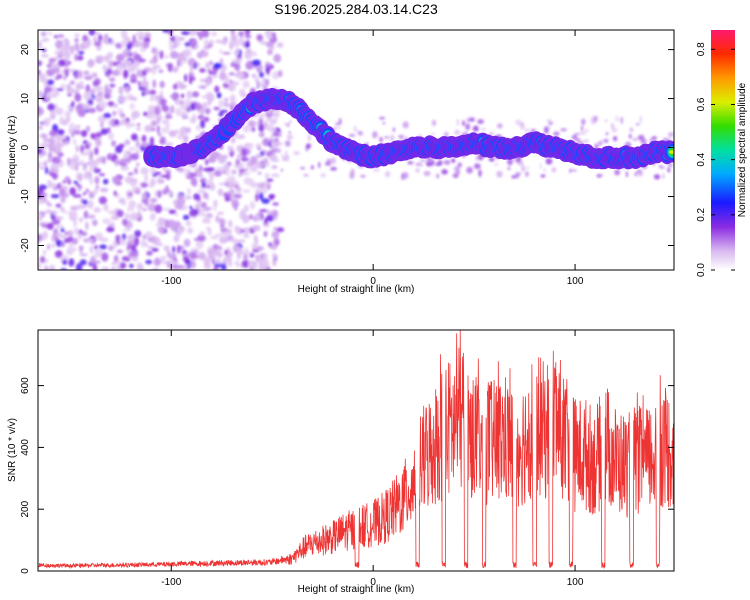  I want to click on colorbar-tick-label: 0.8, so click(701, 49).